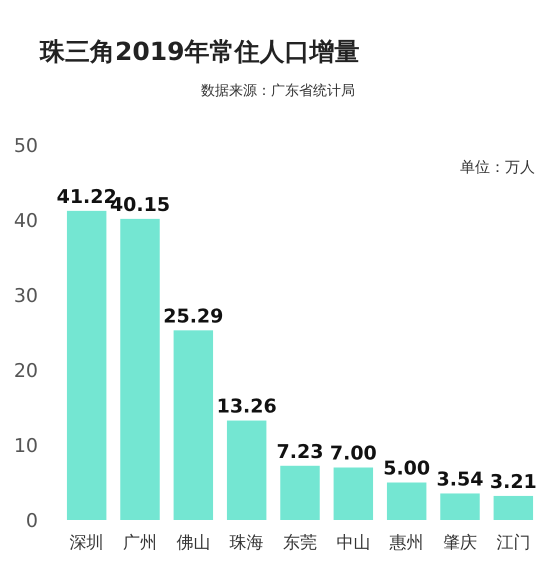  What do you see at coordinates (26, 146) in the screenshot?
I see `y-tick-label: 50` at bounding box center [26, 146].